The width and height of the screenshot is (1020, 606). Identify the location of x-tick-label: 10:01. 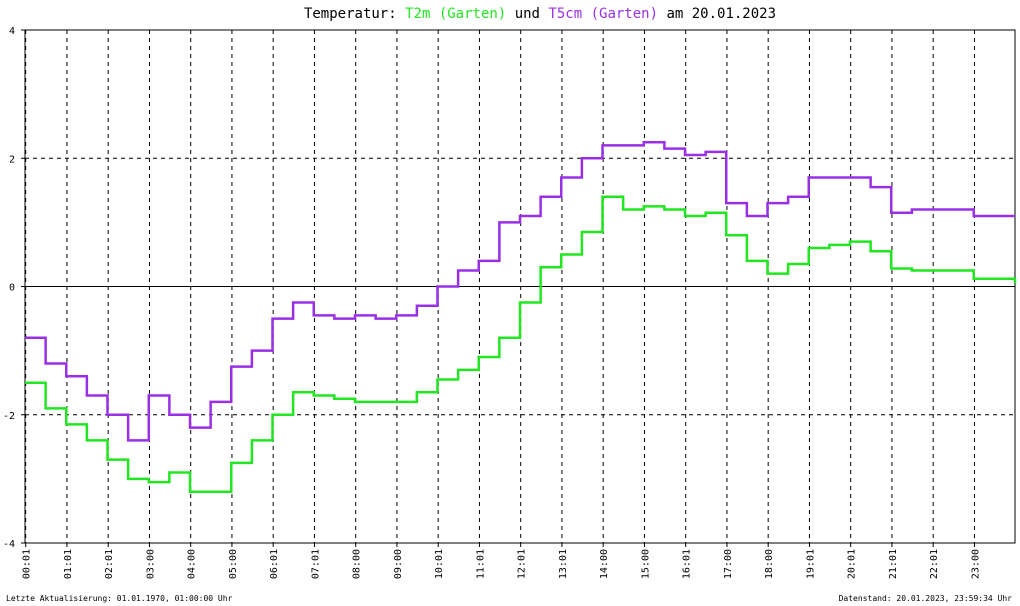
(439, 564).